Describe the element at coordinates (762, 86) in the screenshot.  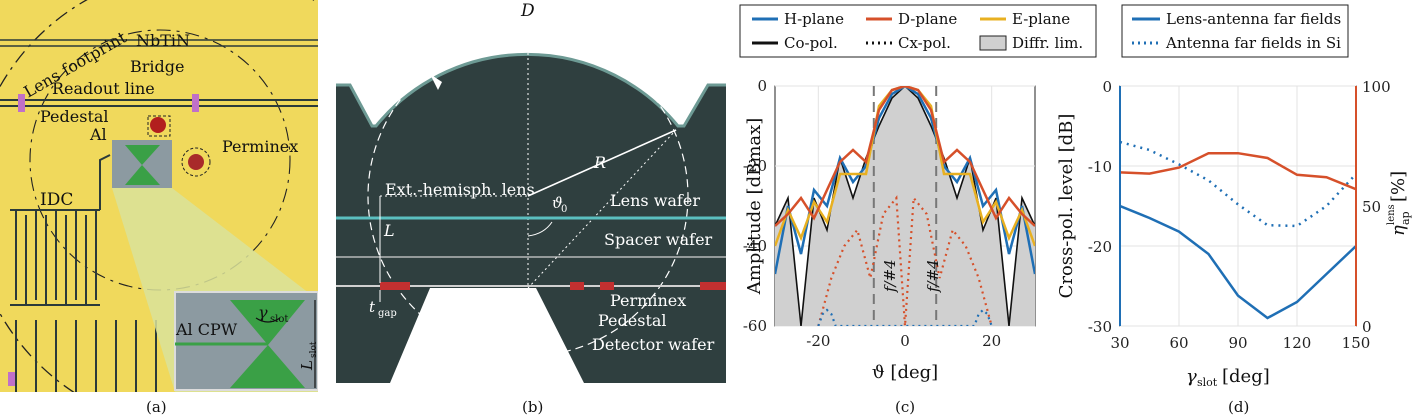
I see `y-tick-label: 0` at that location.